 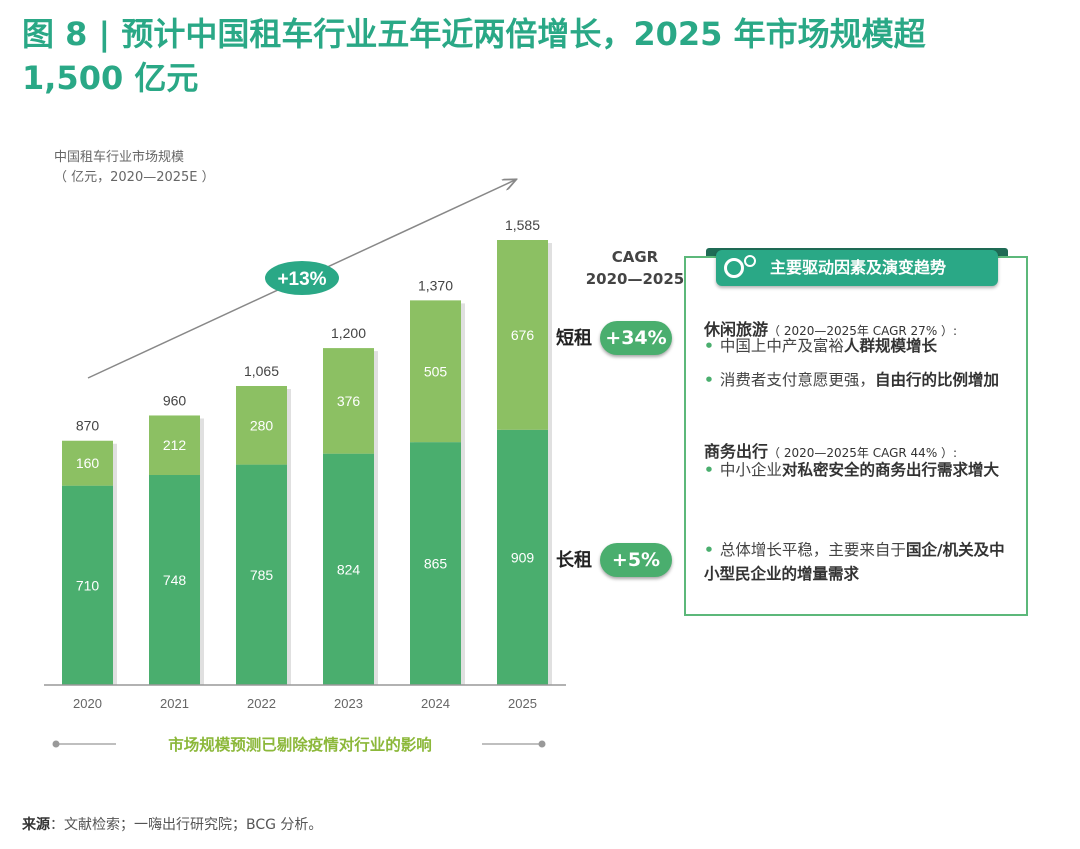 What do you see at coordinates (936, 380) in the screenshot?
I see `leisure-b2-b: 自由行的比例增加` at bounding box center [936, 380].